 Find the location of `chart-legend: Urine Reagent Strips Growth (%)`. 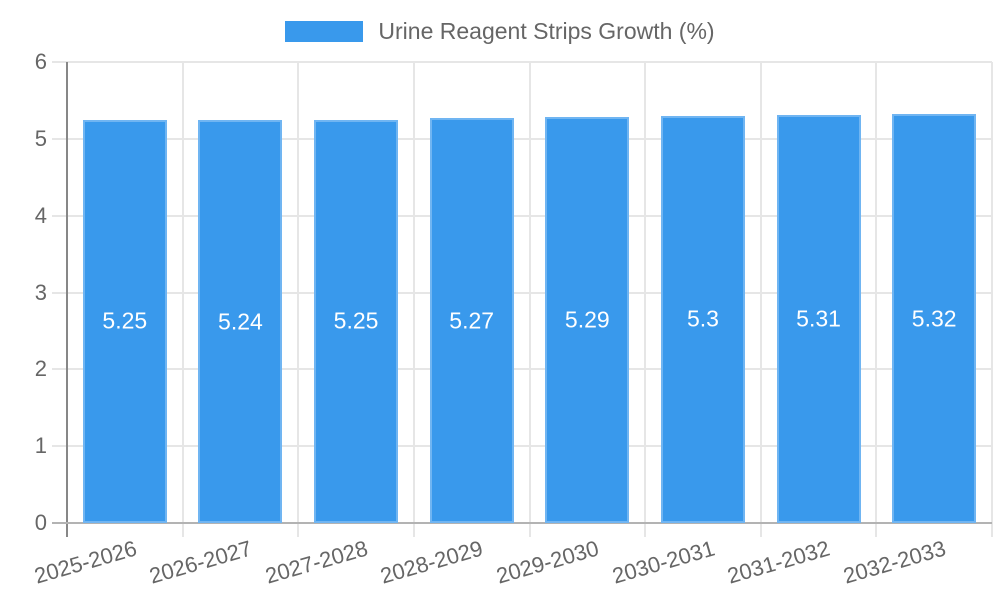

chart-legend: Urine Reagent Strips Growth (%) is located at coordinates (500, 31).